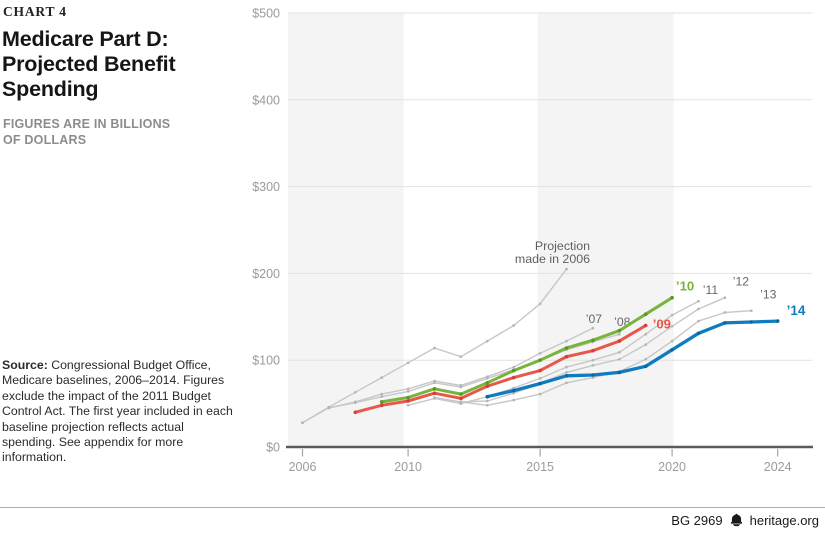 The image size is (825, 536). Describe the element at coordinates (514, 367) in the screenshot. I see `baseline-2007-point-2014` at that location.